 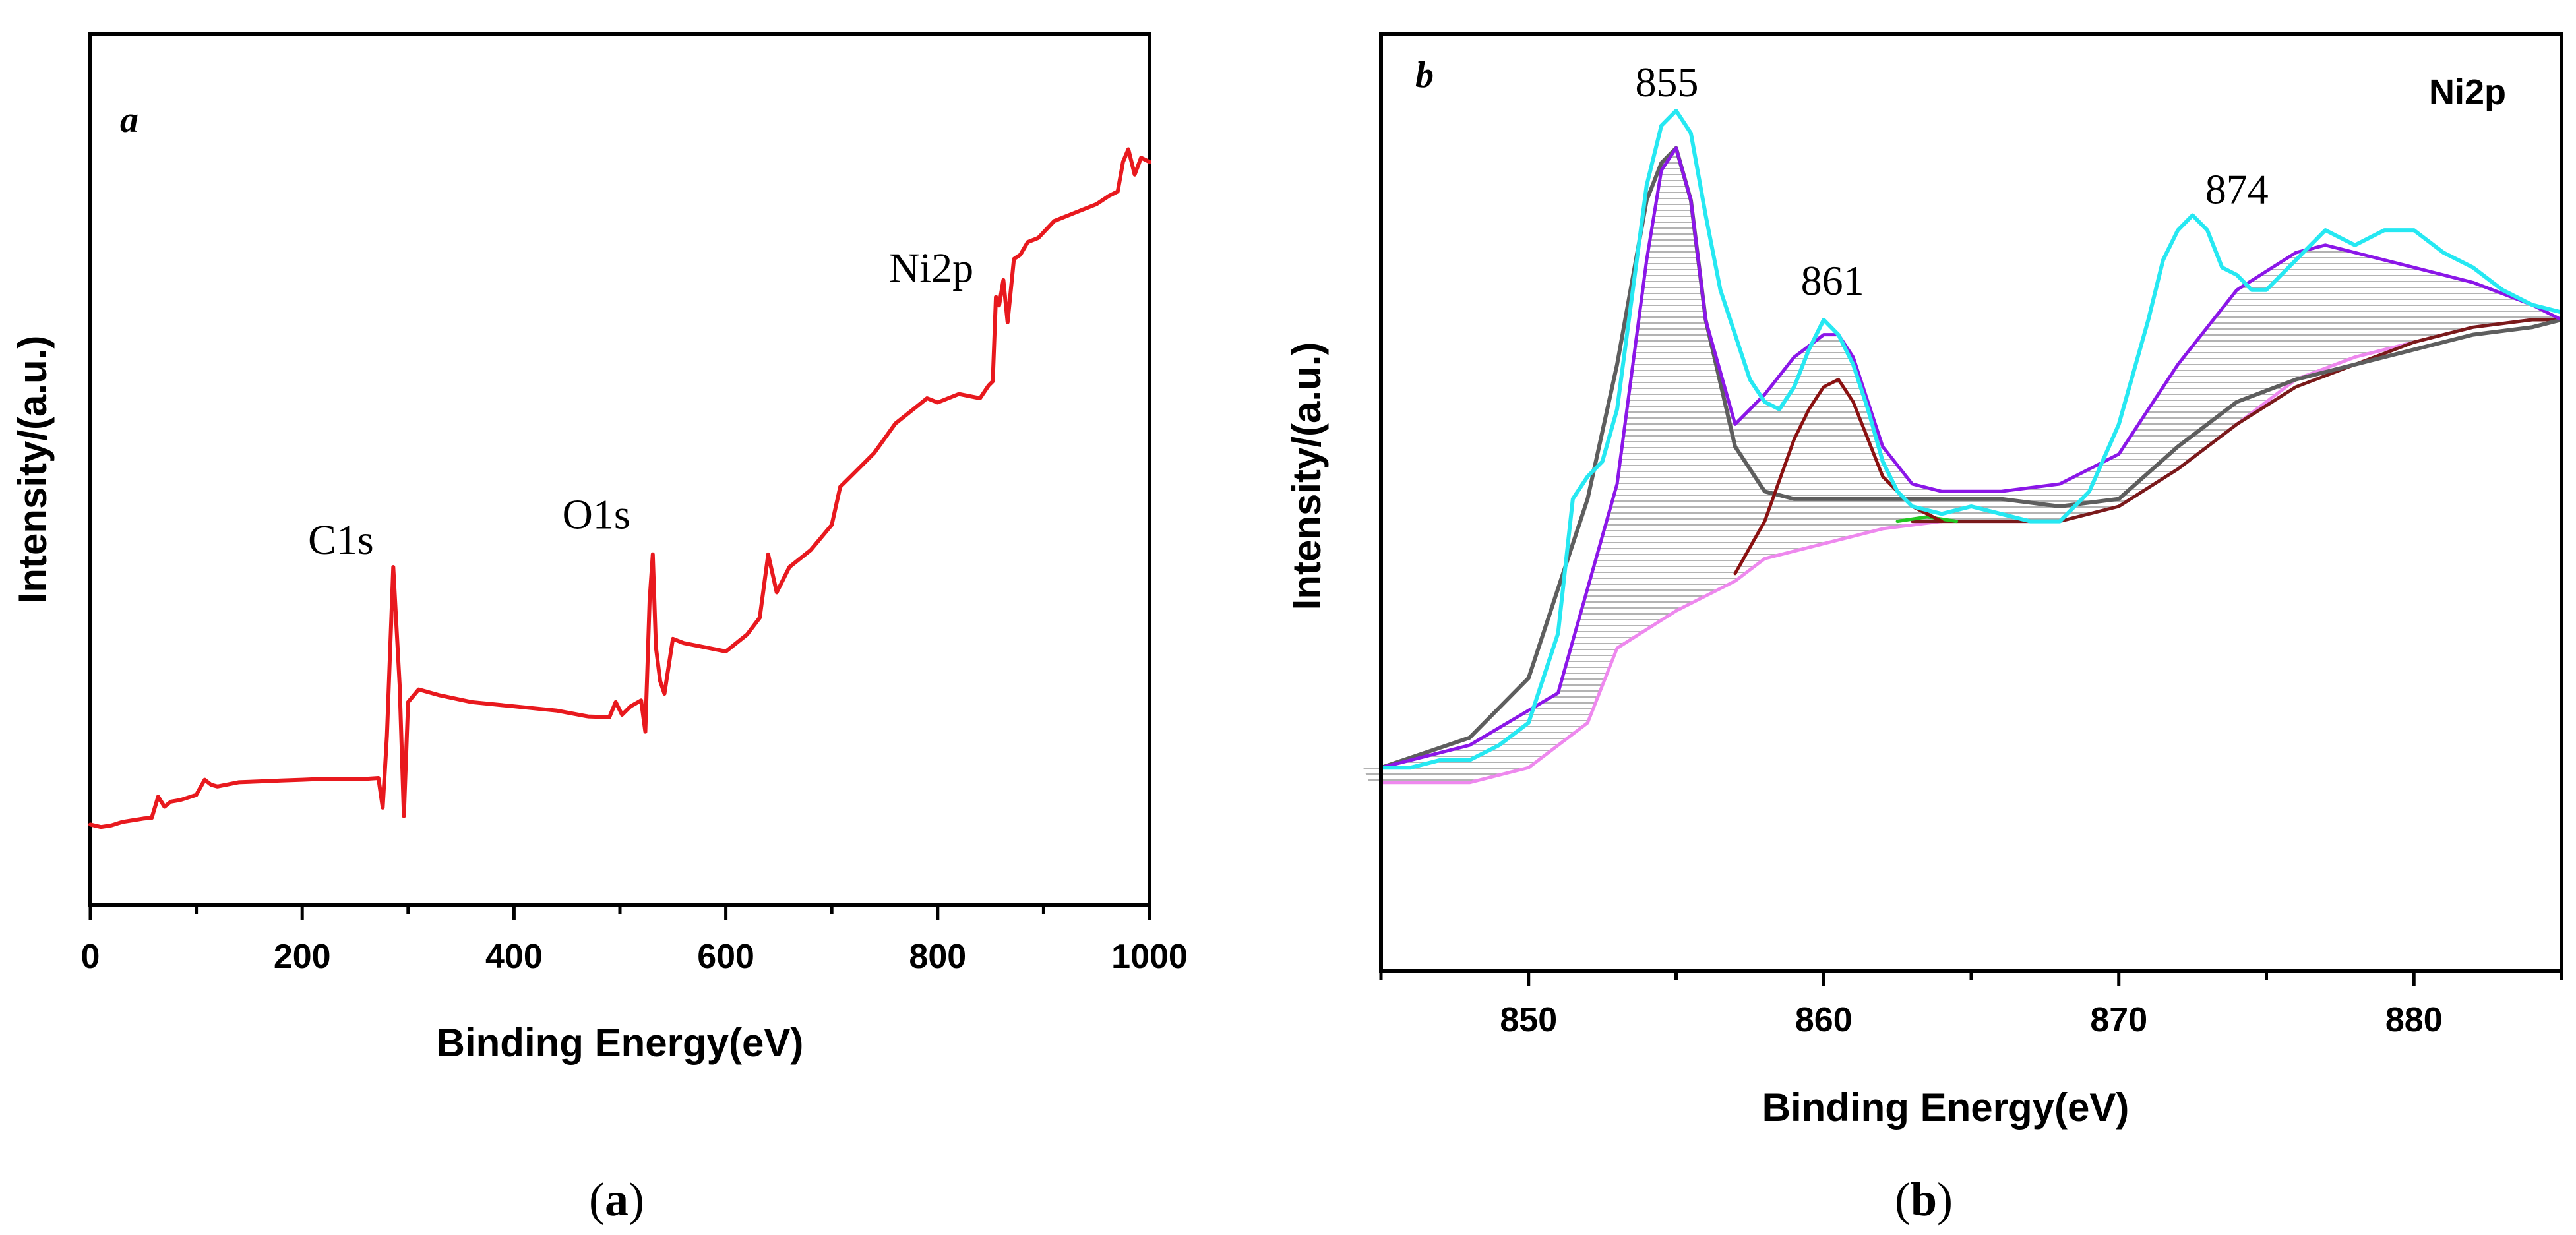 I want to click on panel-a-x-axis-label: Binding Energy(eV), so click(x=620, y=1043).